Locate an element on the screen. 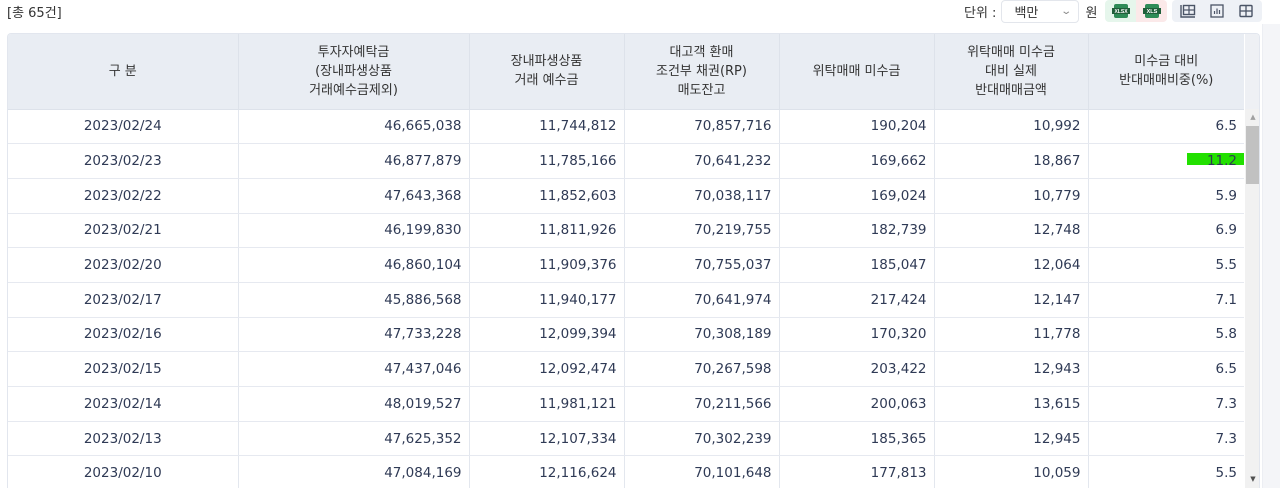  cell-investor-deposits: 46,665,038 is located at coordinates (354, 127).